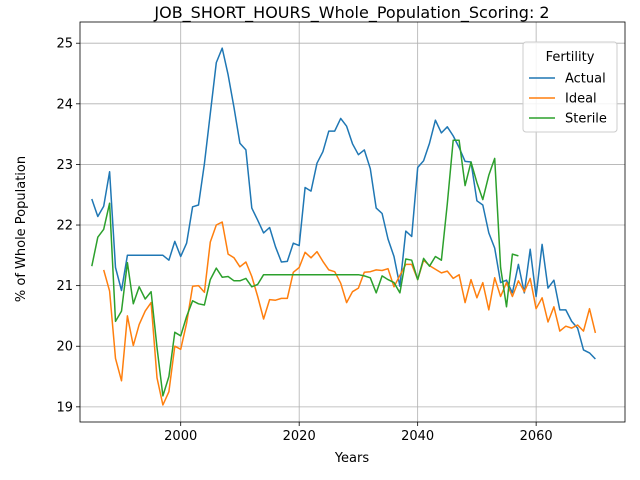 The width and height of the screenshot is (640, 480). I want to click on legend-items: Actual Ideal Sterile, so click(568, 99).